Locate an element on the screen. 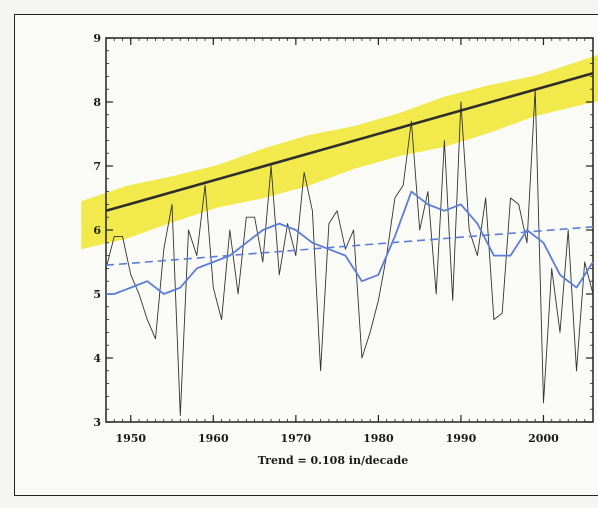 Image resolution: width=598 pixels, height=508 pixels. dashed-trend-line is located at coordinates (349, 246).